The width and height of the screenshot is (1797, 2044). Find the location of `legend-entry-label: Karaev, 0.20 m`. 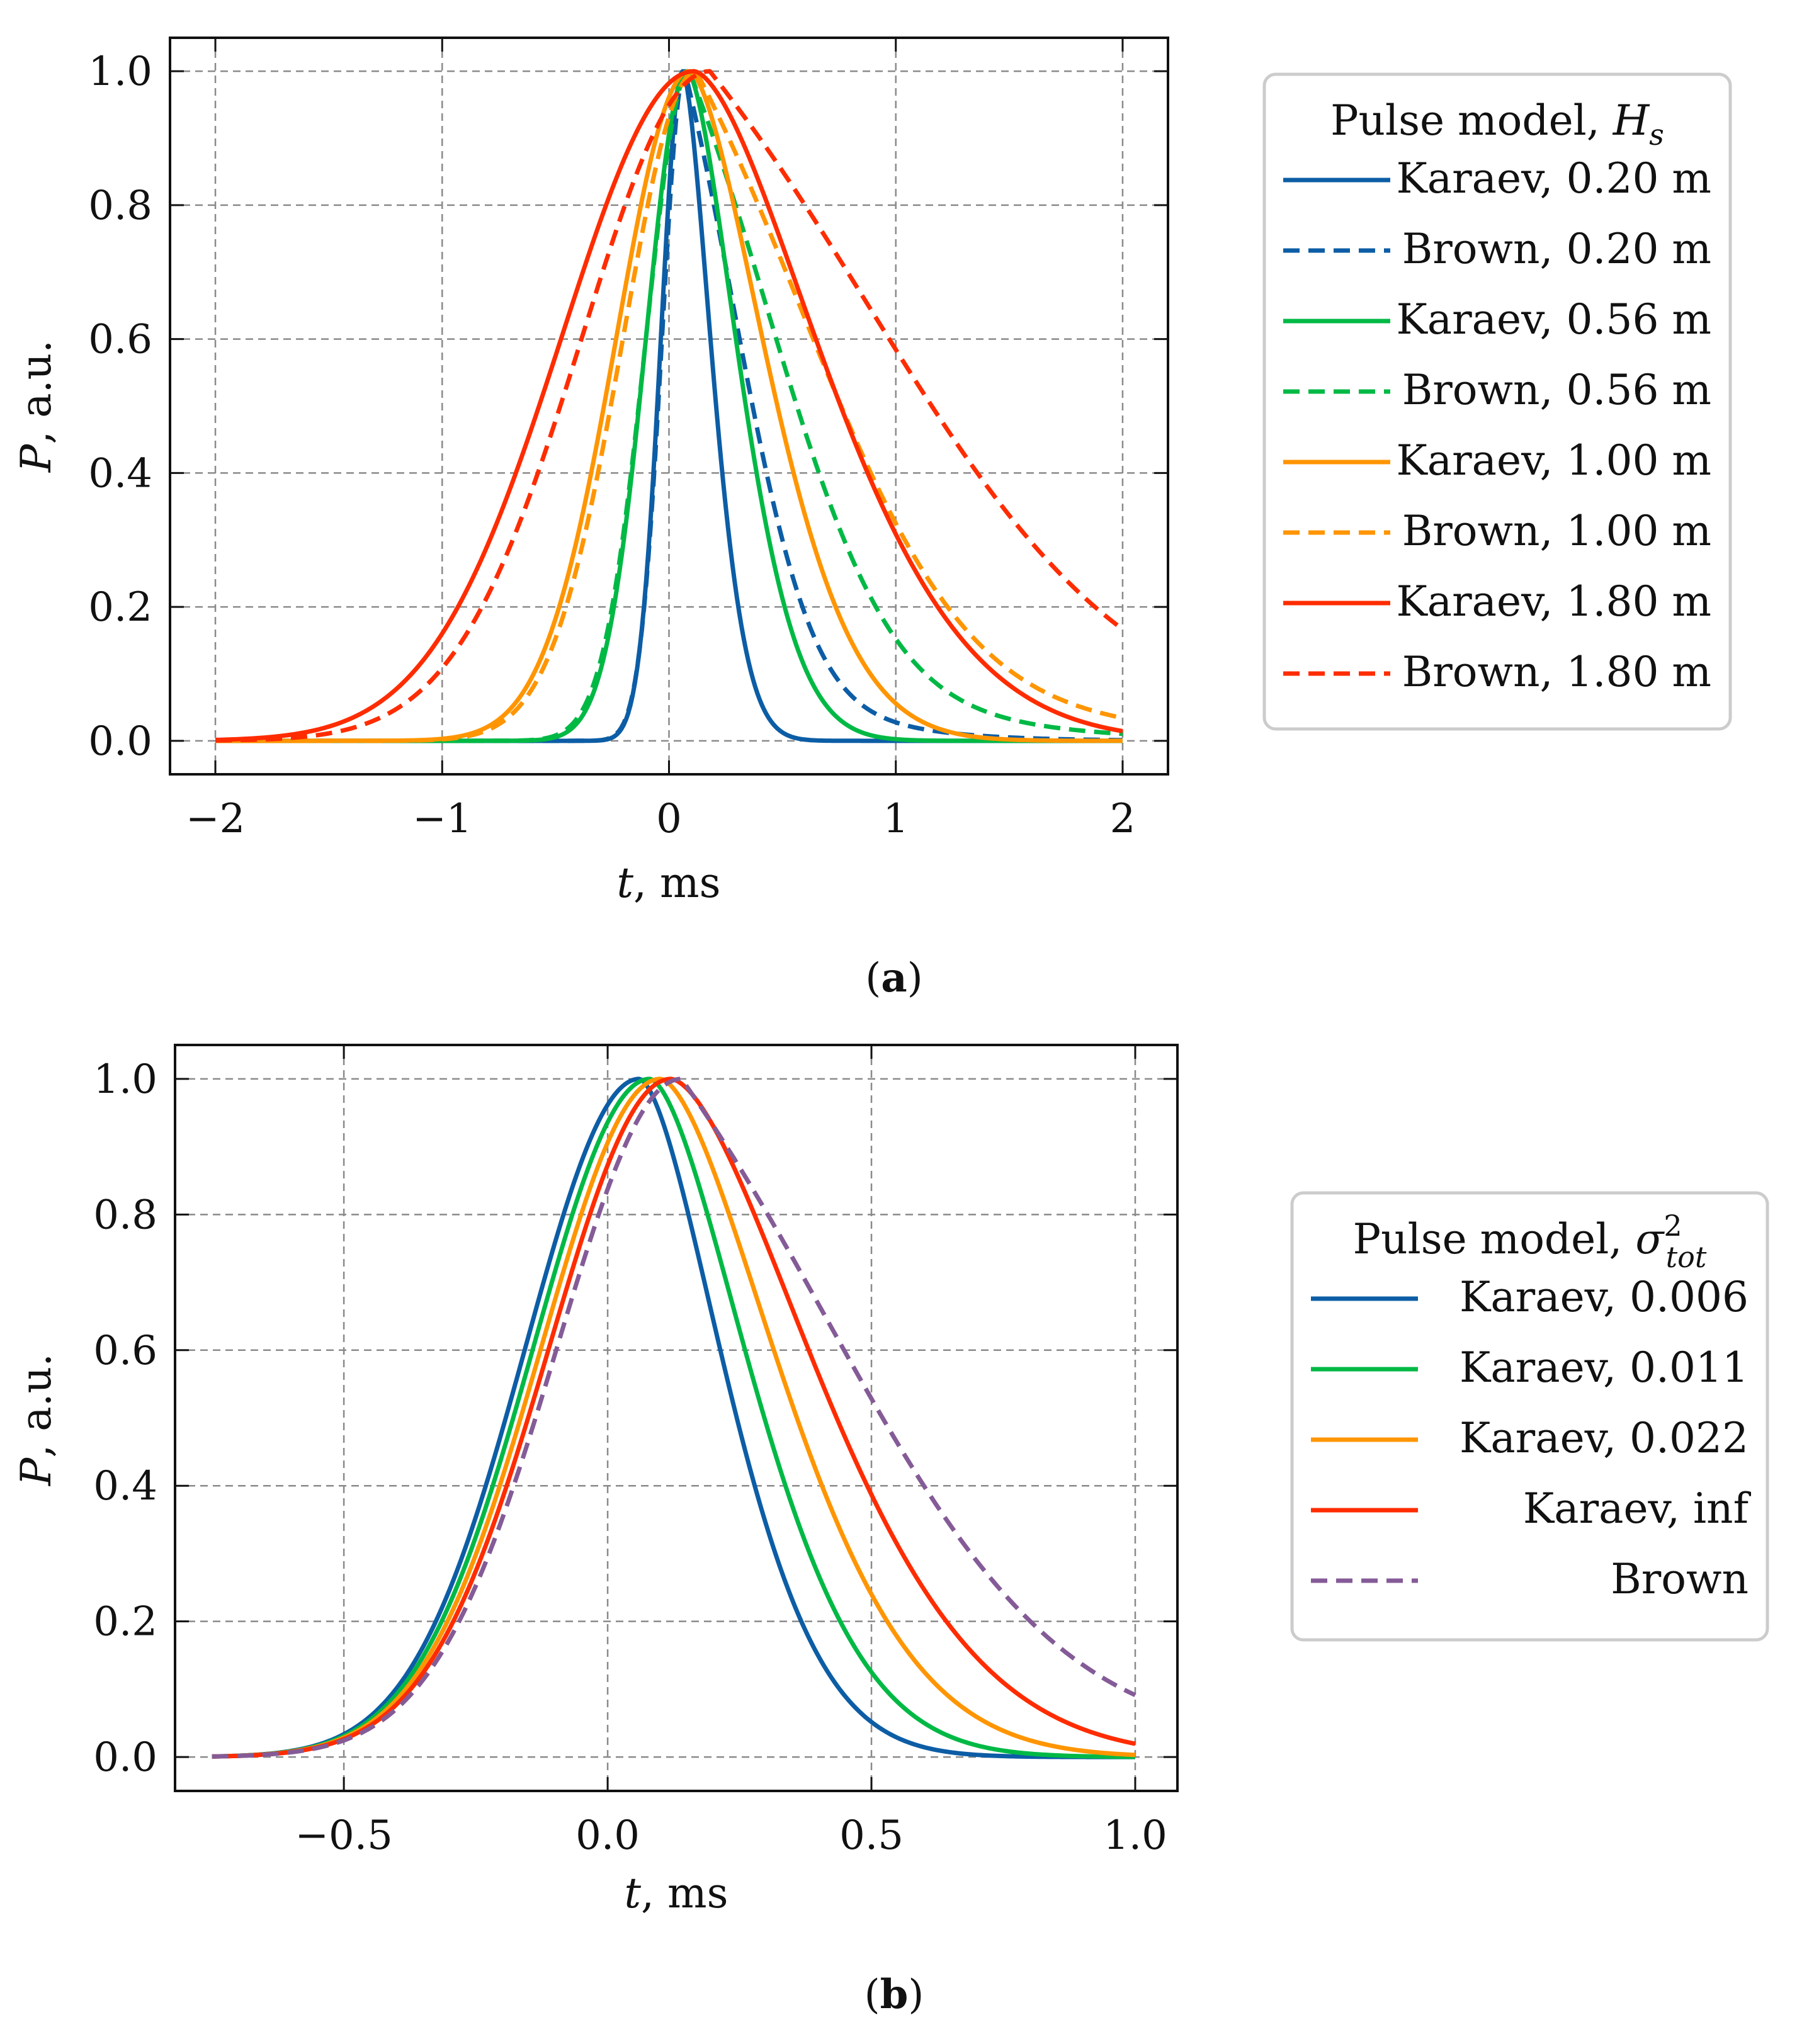

legend-entry-label: Karaev, 0.20 m is located at coordinates (1554, 178).